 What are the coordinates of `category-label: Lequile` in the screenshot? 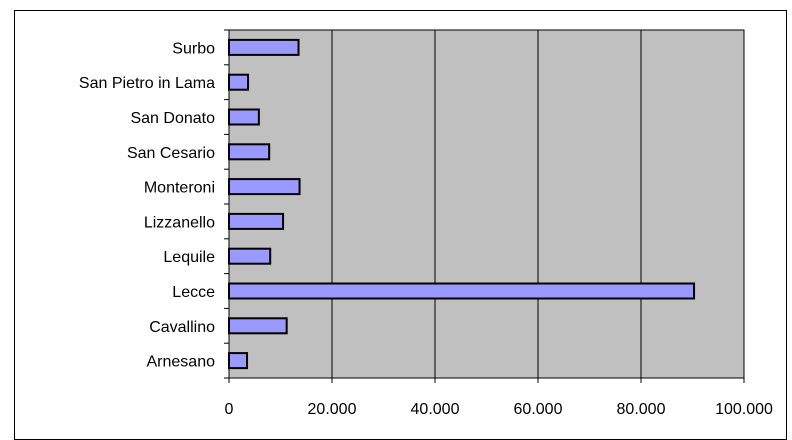 It's located at (189, 257).